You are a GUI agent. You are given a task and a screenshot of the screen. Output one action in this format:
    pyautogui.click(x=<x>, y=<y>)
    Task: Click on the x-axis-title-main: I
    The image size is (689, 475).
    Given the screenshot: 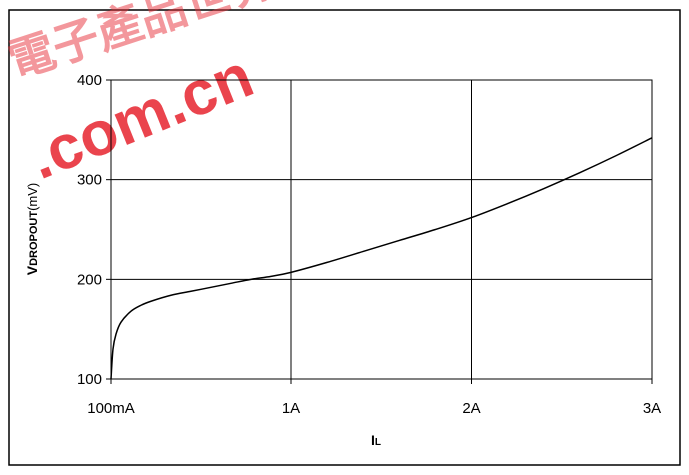 What is the action you would take?
    pyautogui.click(x=373, y=440)
    